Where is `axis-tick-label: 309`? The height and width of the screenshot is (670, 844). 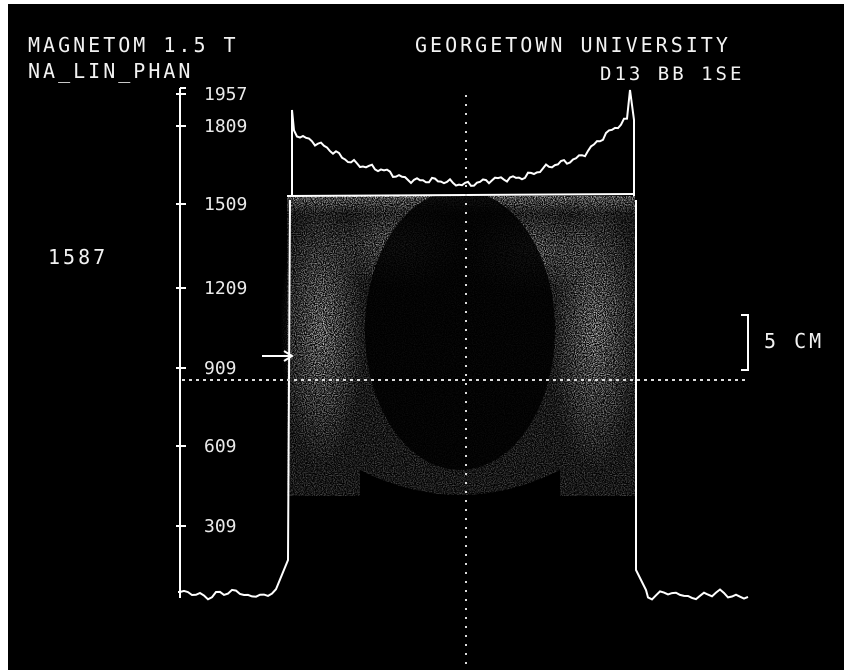 axis-tick-label: 309 is located at coordinates (220, 526).